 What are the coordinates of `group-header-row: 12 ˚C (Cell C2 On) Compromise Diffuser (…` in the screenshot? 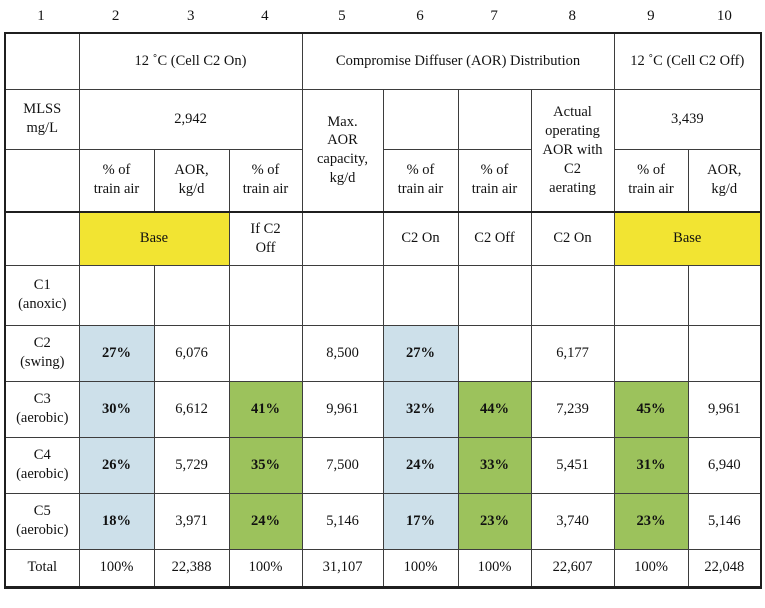 It's located at (383, 61).